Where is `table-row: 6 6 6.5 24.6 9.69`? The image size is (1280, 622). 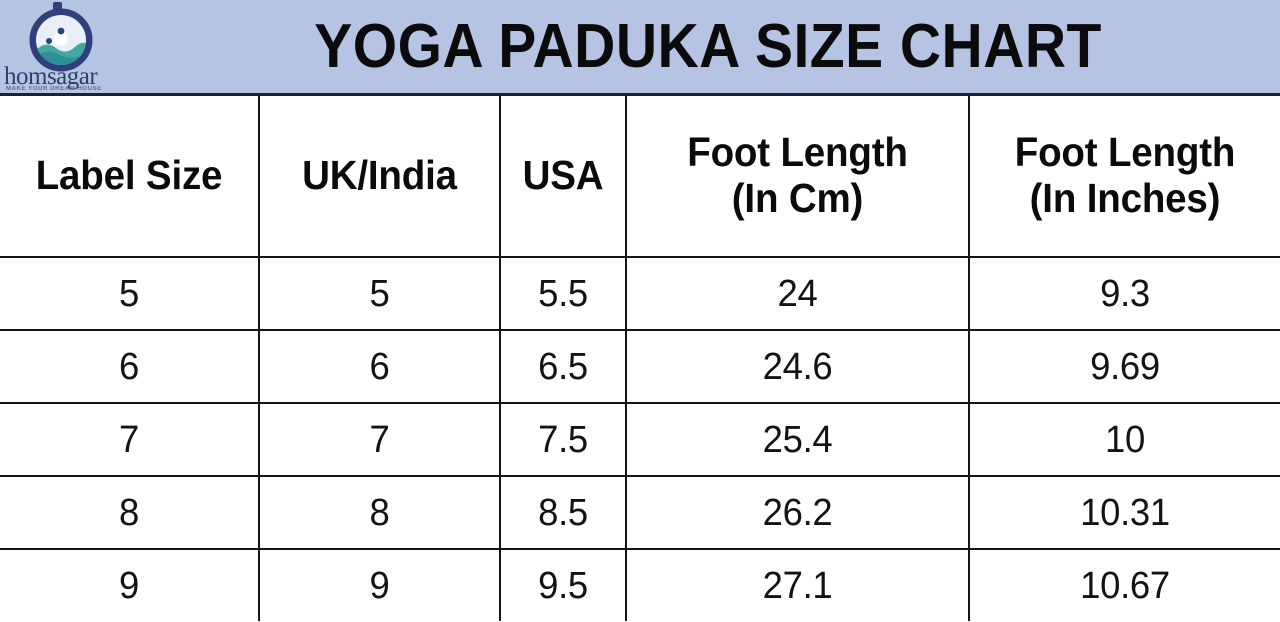 table-row: 6 6 6.5 24.6 9.69 is located at coordinates (640, 366).